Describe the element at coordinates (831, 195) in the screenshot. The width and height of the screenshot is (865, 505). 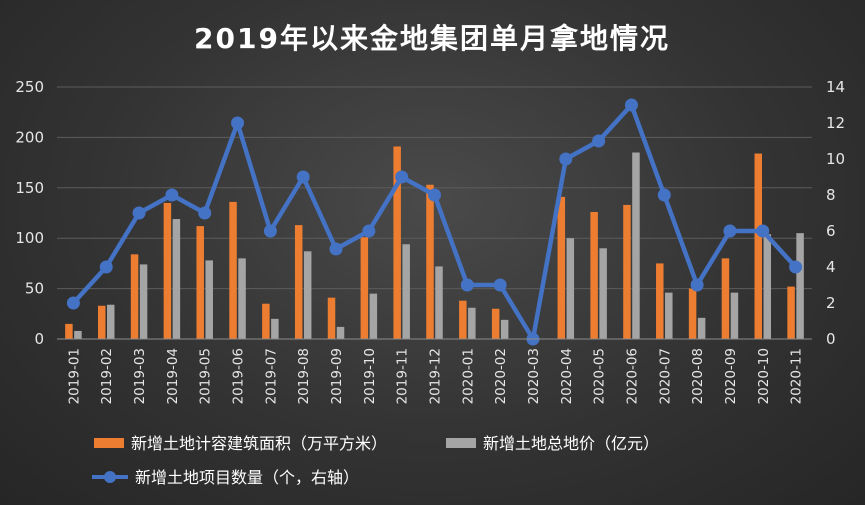
I see `right-tick-label: 8` at that location.